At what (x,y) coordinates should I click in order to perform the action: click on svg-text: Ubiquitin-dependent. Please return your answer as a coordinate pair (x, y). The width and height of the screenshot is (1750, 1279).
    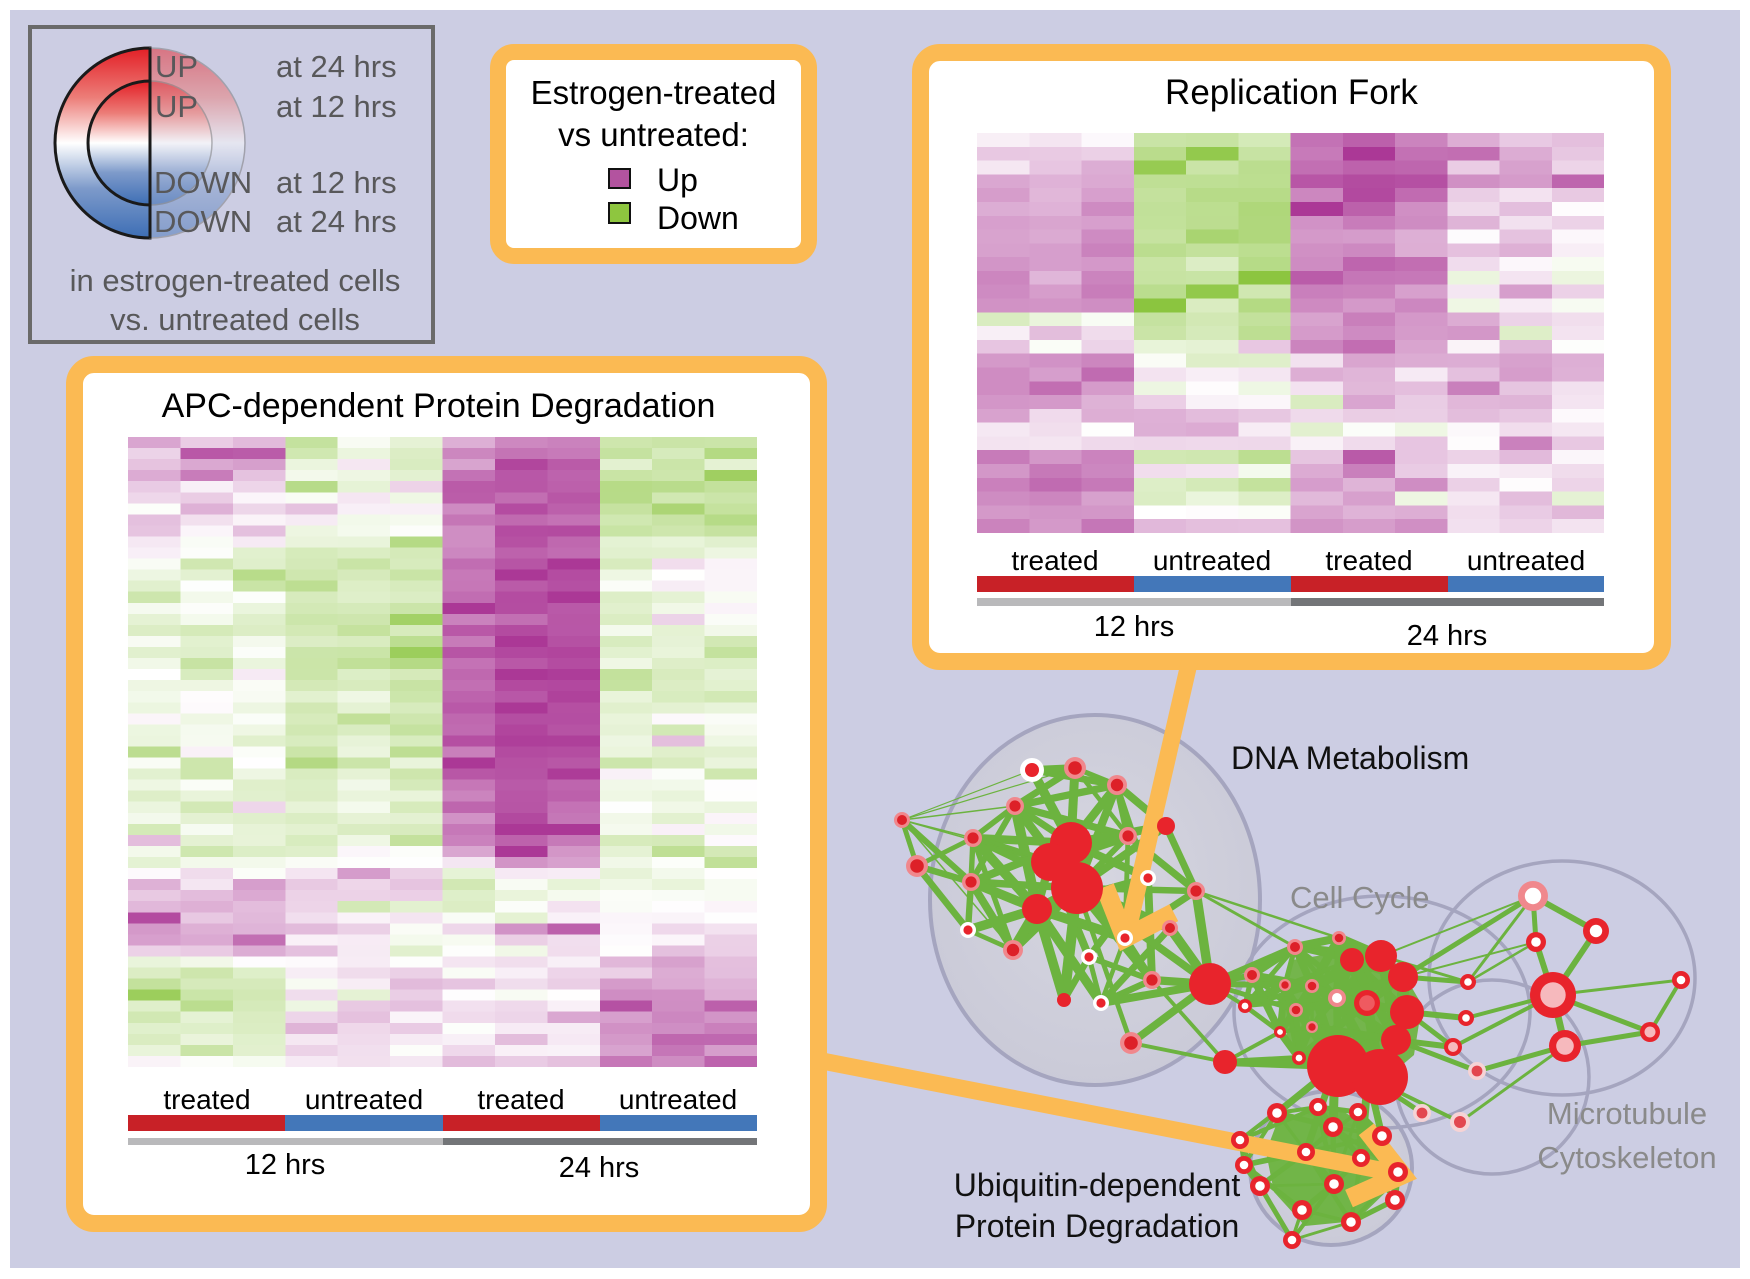
    Looking at the image, I should click on (1097, 1185).